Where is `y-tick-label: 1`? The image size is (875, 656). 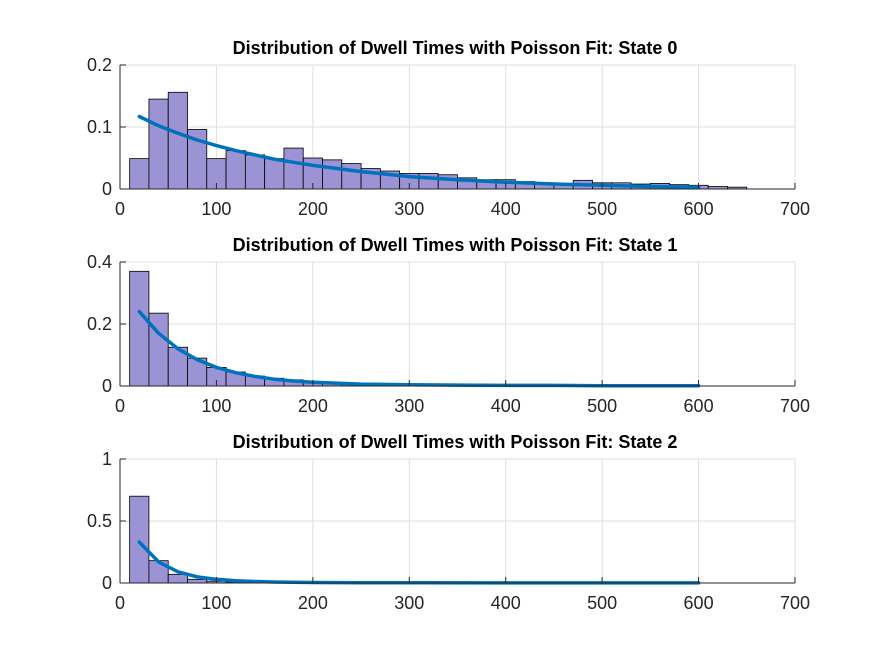
y-tick-label: 1 is located at coordinates (107, 459).